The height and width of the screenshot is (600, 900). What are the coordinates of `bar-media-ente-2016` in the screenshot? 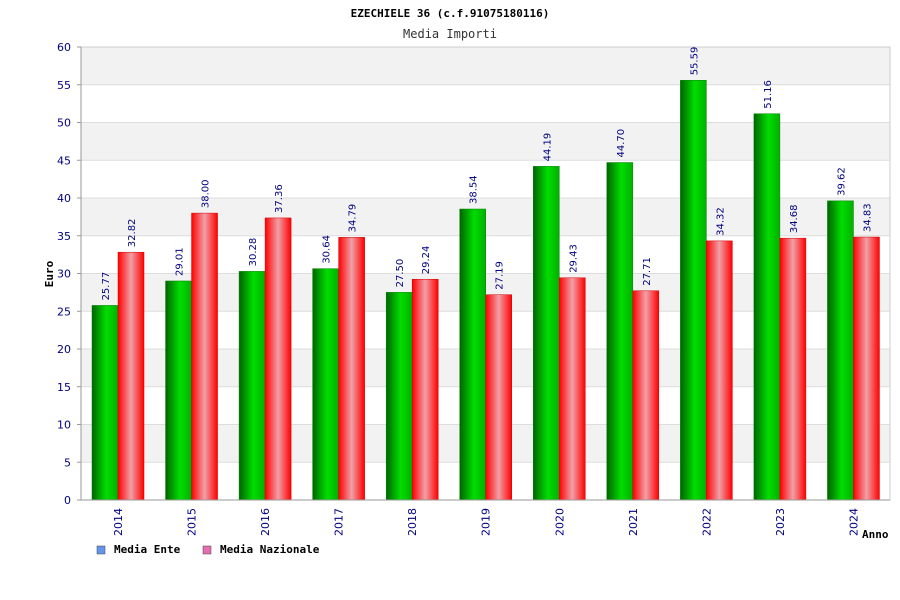 It's located at (252, 386).